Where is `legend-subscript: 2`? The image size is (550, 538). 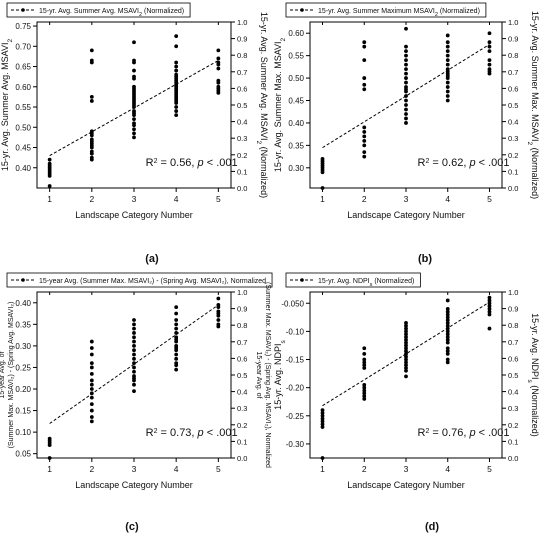 legend-subscript: 2 is located at coordinates (436, 15).